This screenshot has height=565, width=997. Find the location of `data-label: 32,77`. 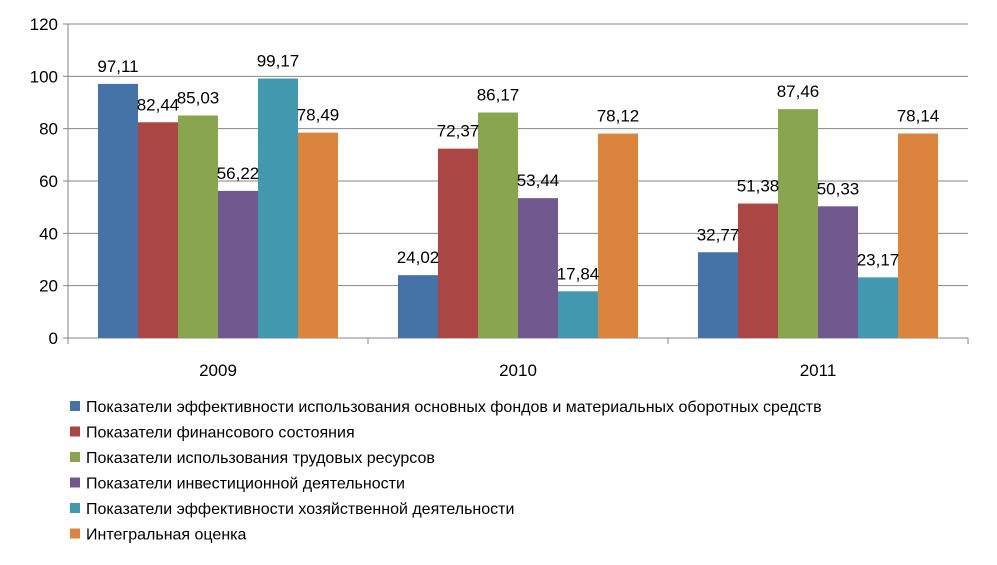

data-label: 32,77 is located at coordinates (718, 234).